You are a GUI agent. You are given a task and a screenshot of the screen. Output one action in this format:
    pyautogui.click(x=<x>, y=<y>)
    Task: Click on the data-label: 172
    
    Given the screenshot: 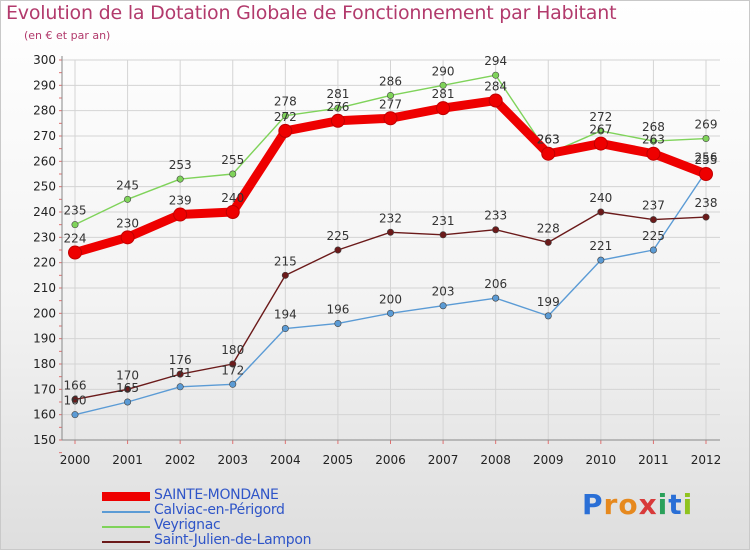 What is the action you would take?
    pyautogui.click(x=232, y=370)
    